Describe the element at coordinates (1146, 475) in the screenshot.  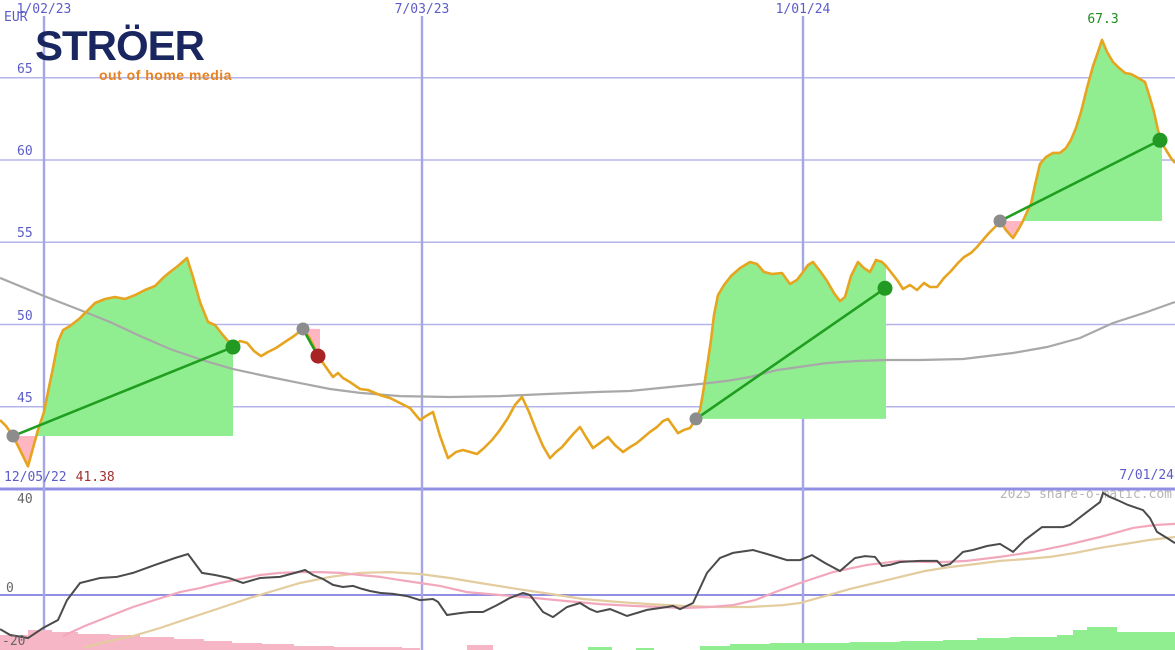
I see `x-axis-end-date: 7/01/24` at that location.